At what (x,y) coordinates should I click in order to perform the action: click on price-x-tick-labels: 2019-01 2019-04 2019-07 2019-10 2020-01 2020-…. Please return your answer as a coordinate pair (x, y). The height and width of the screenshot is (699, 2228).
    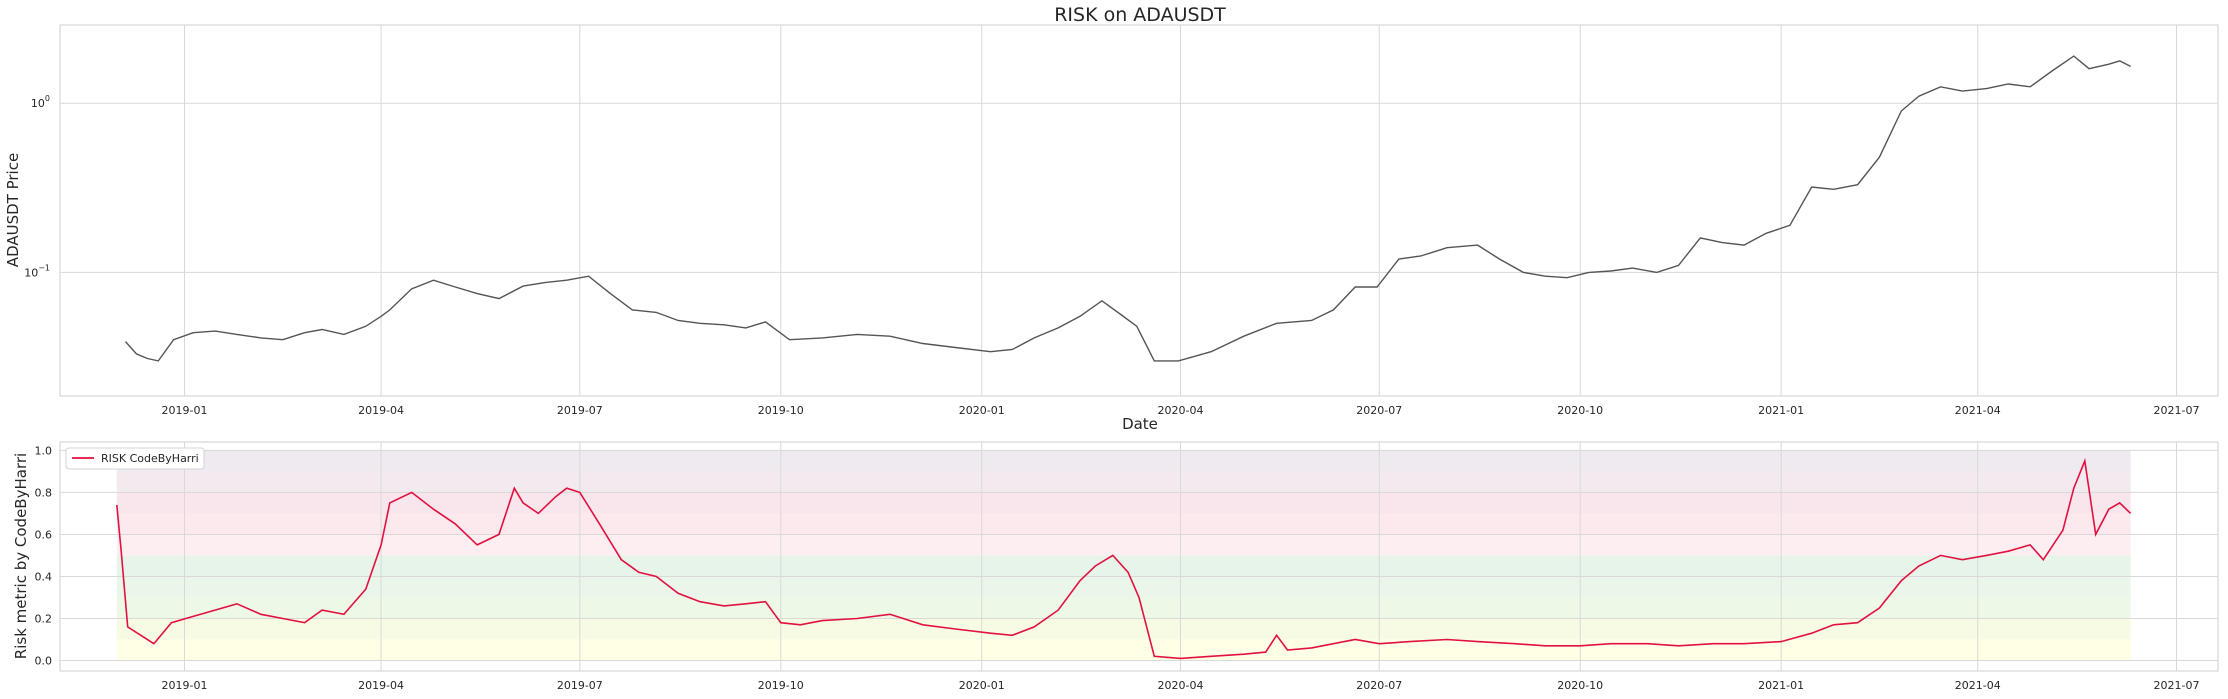
    Looking at the image, I should click on (1181, 410).